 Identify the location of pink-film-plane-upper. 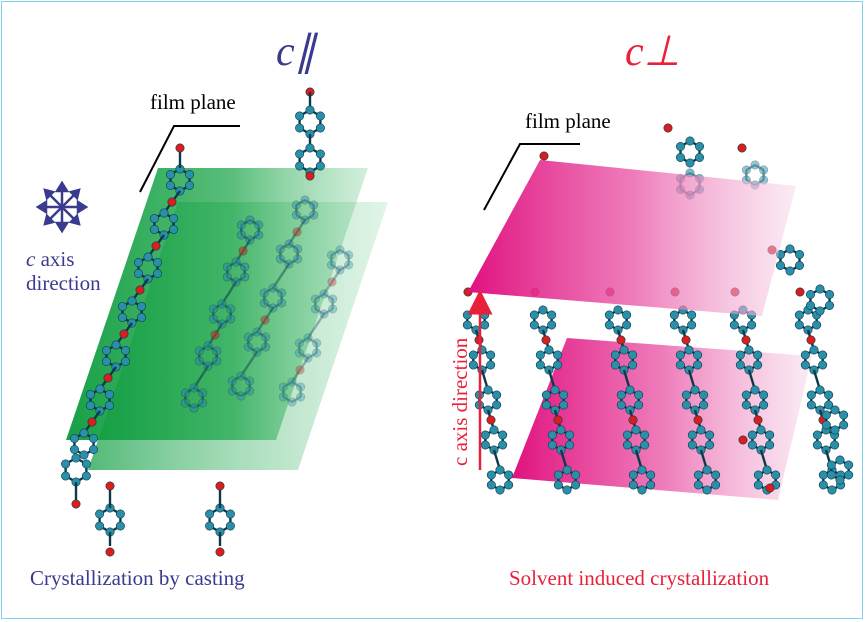
(632, 238).